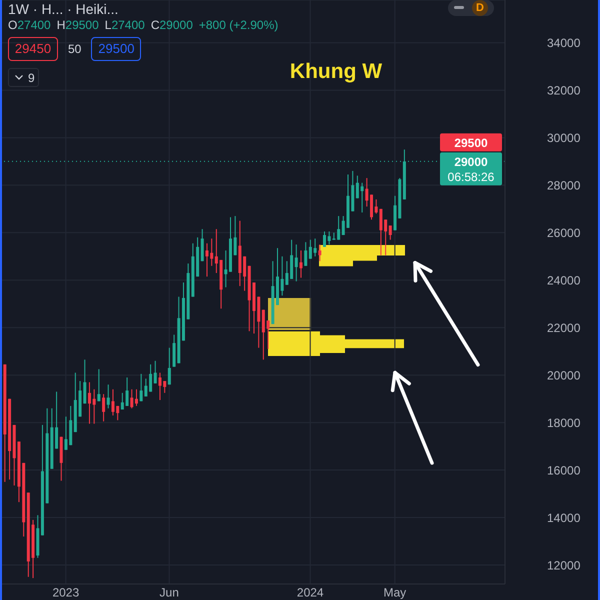 The height and width of the screenshot is (600, 600). Describe the element at coordinates (564, 43) in the screenshot. I see `y-tick-label: 34000` at that location.